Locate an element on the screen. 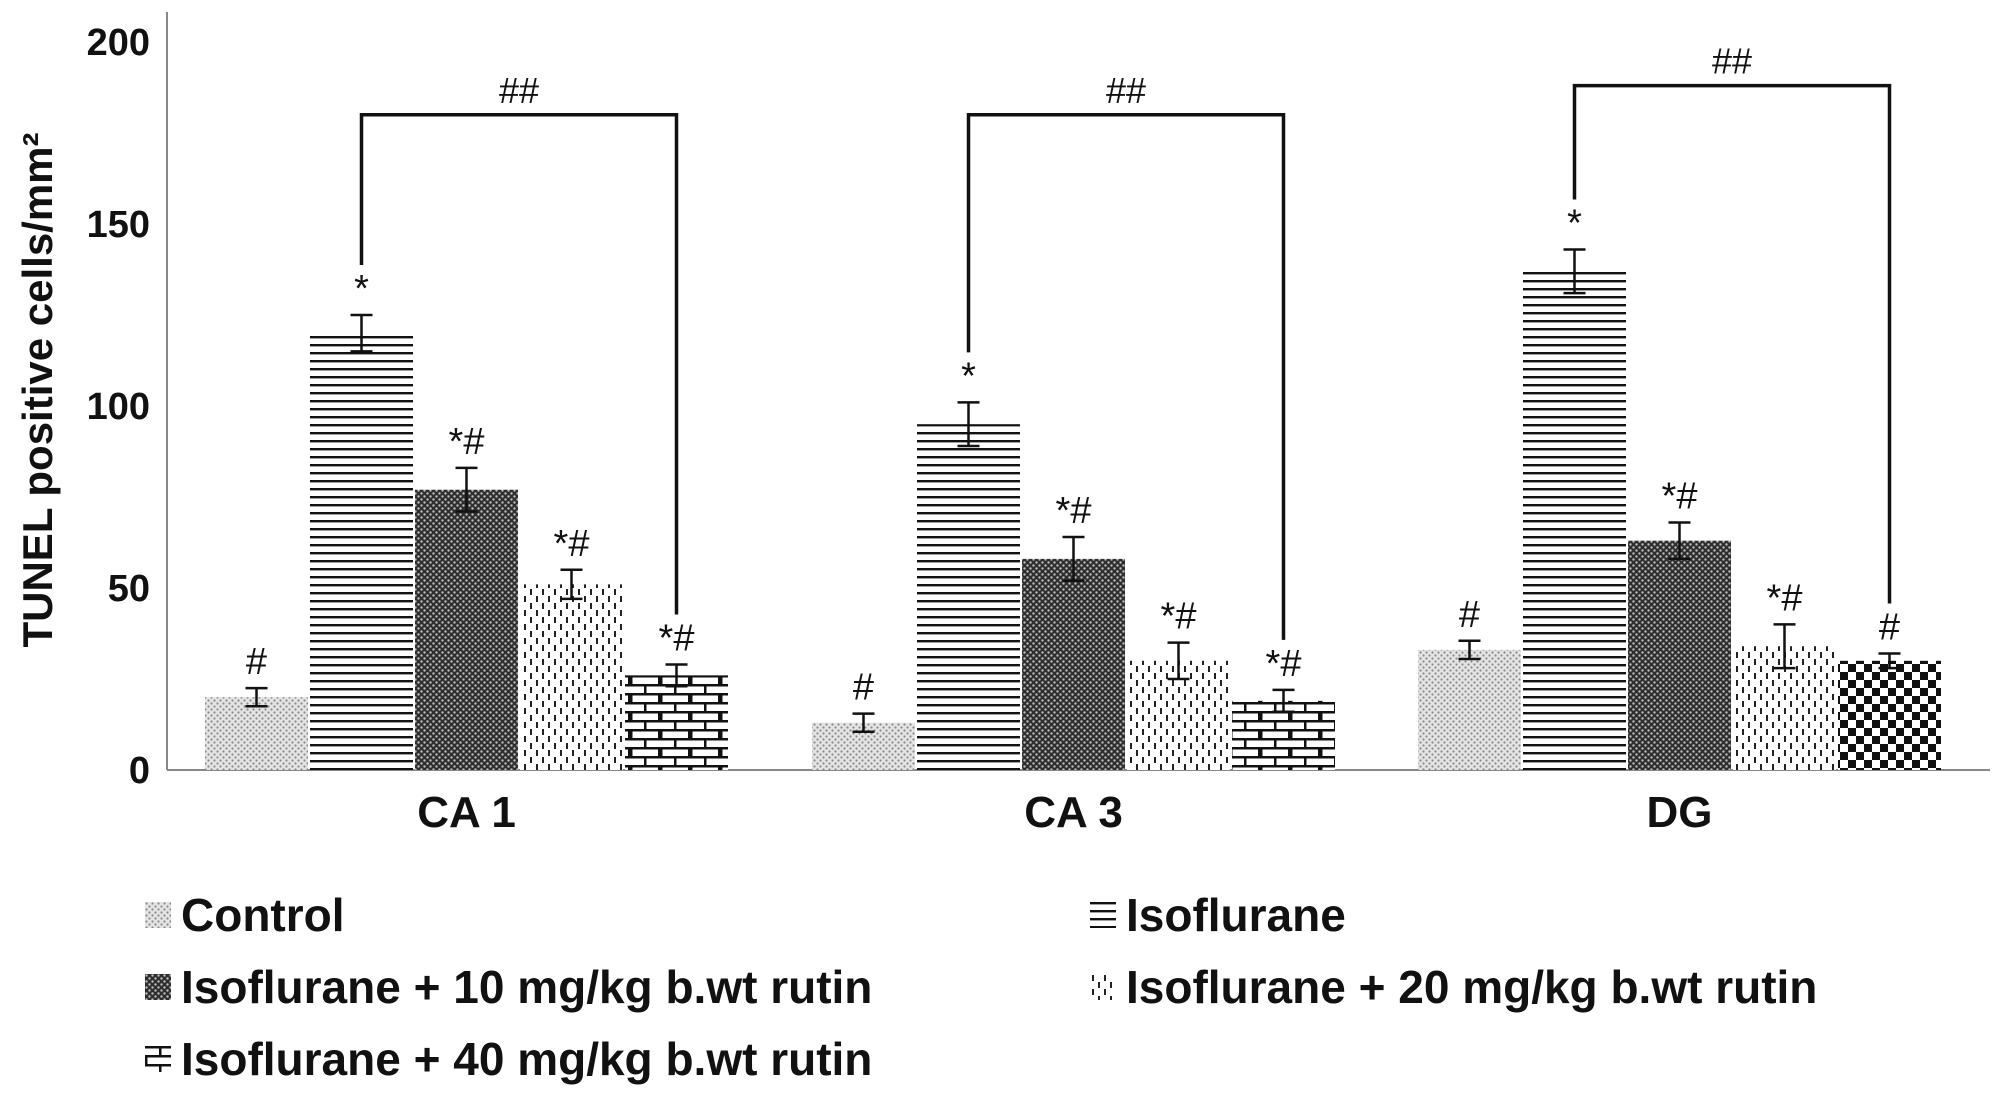 This screenshot has width=1994, height=1094. y-tick-labels: 0 50 100 150 200 is located at coordinates (118, 407).